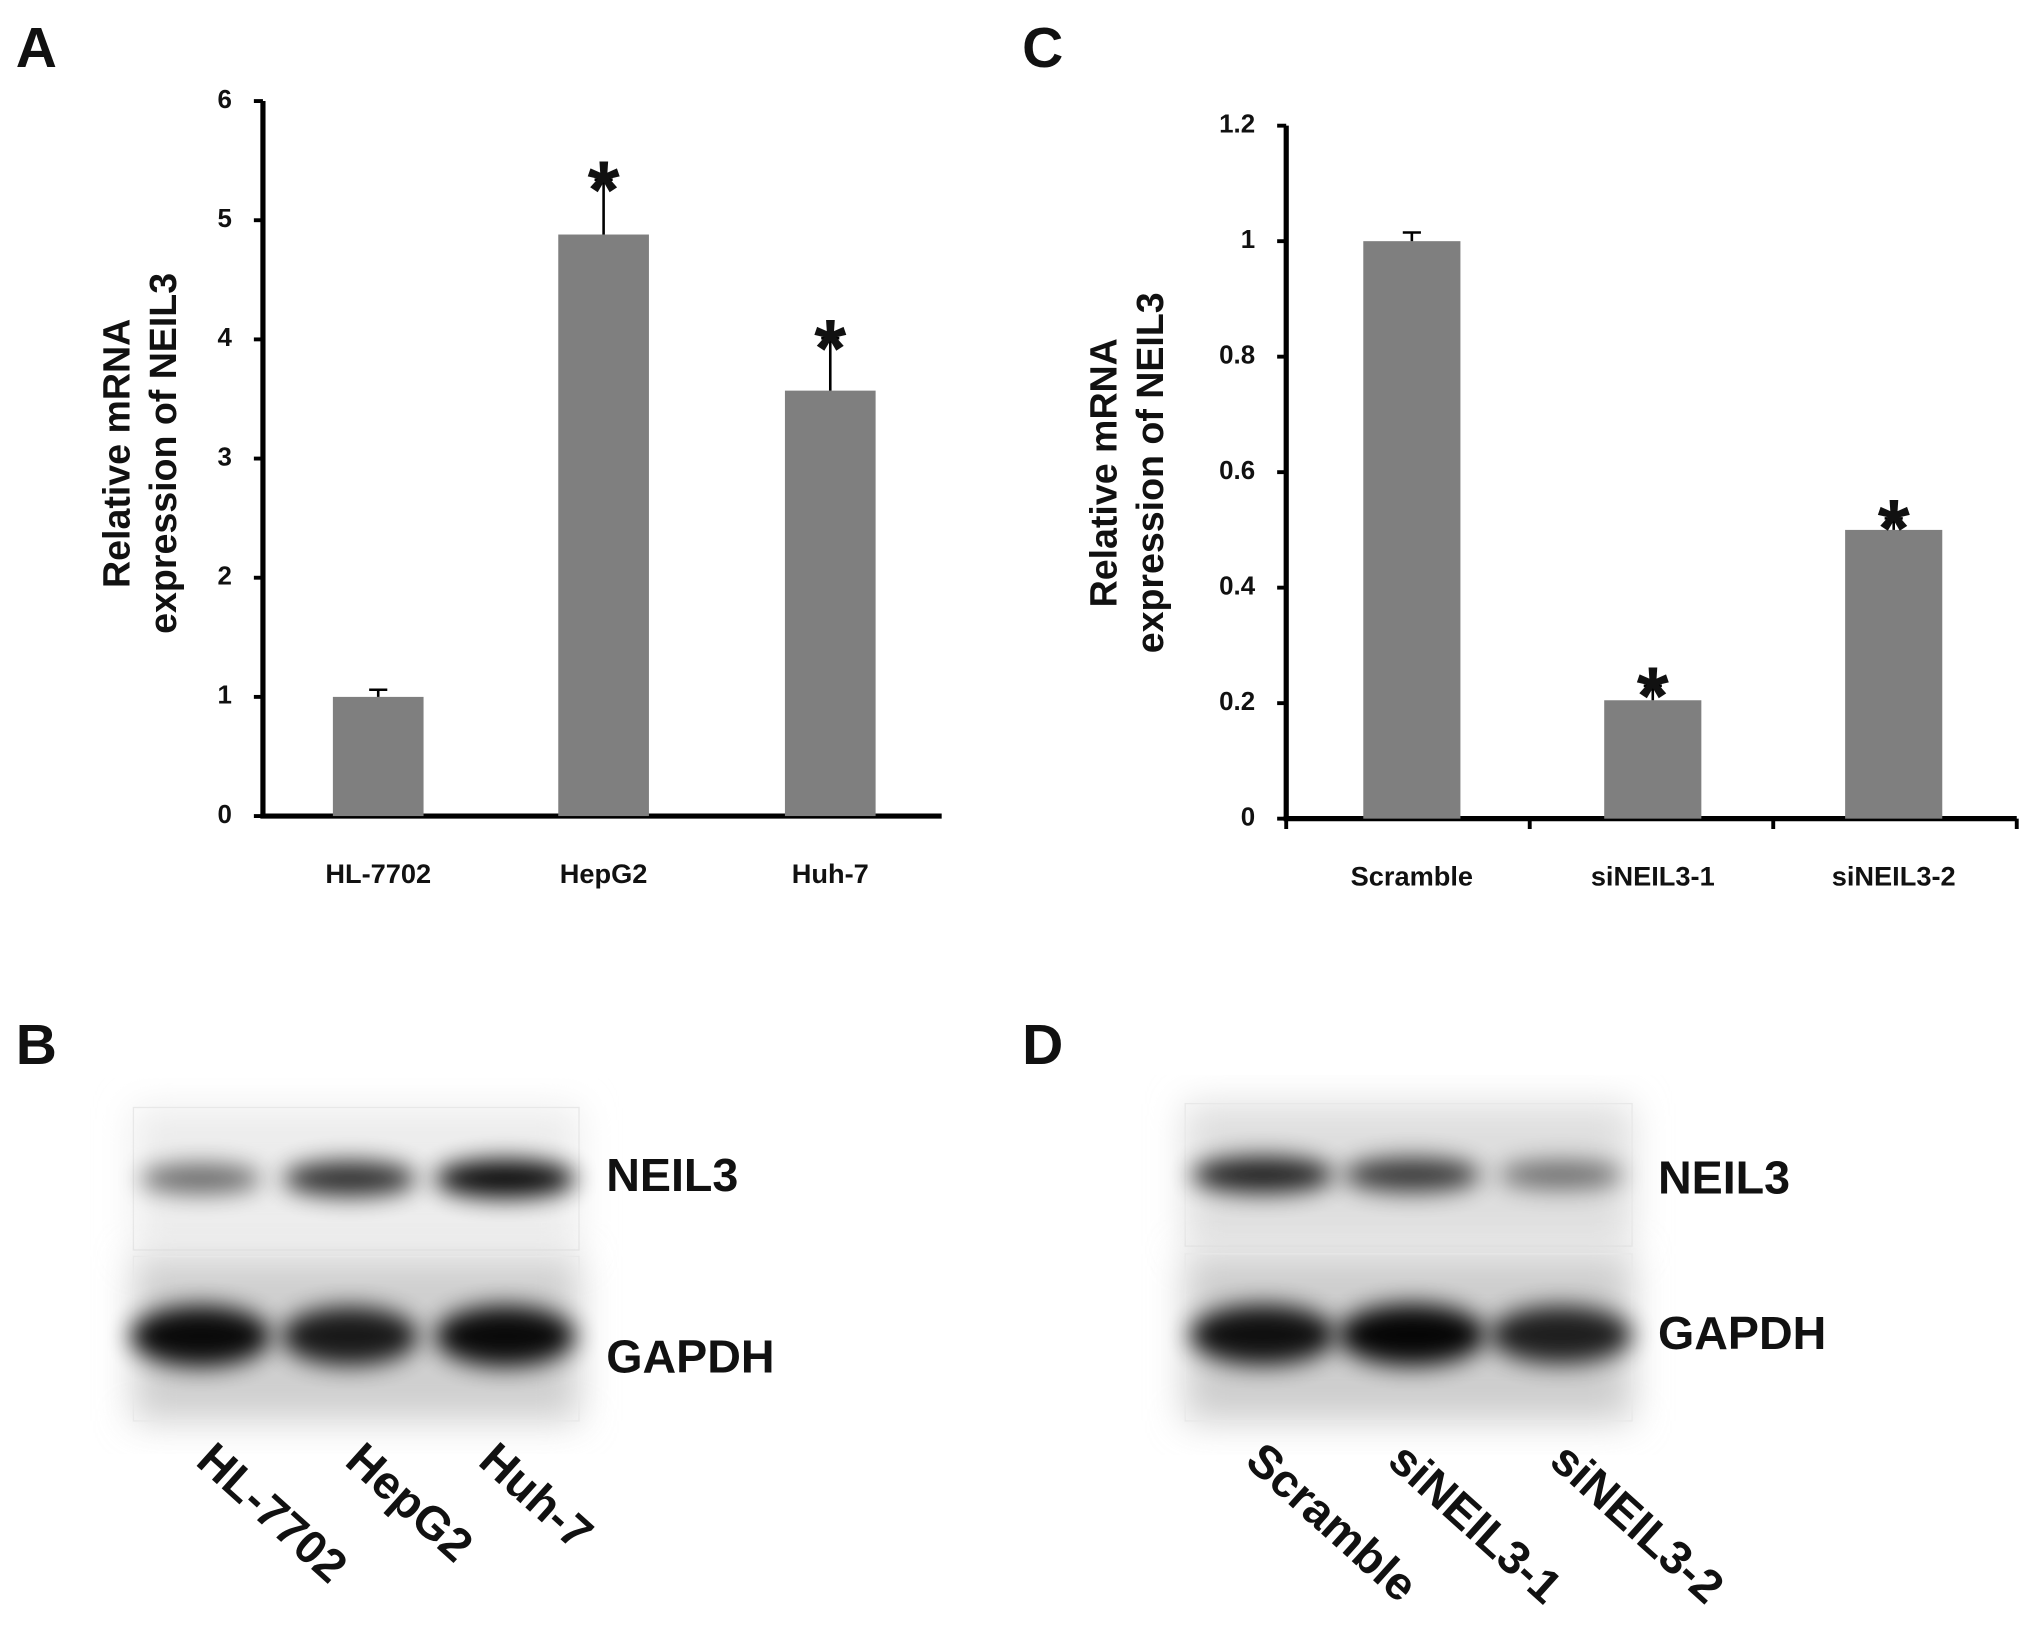 The height and width of the screenshot is (1636, 2031). I want to click on x-tick-label: HepG2, so click(604, 873).